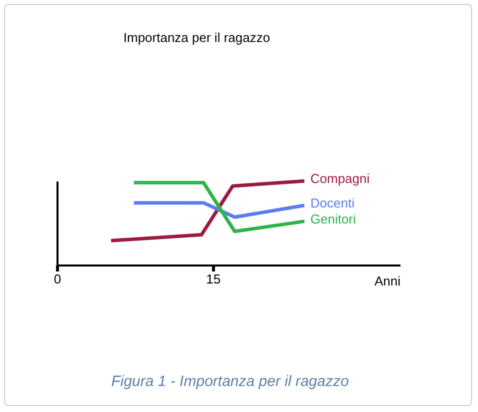 Image resolution: width=478 pixels, height=412 pixels. Describe the element at coordinates (213, 279) in the screenshot. I see `x-tick-label: 15` at that location.